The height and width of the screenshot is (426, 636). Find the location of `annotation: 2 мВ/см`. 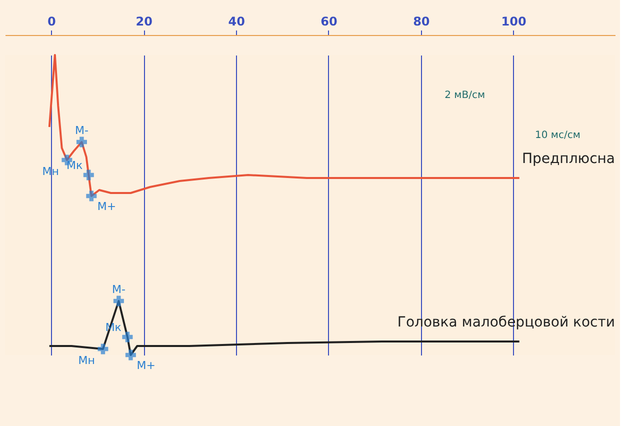

annotation: 2 мВ/см is located at coordinates (464, 95).